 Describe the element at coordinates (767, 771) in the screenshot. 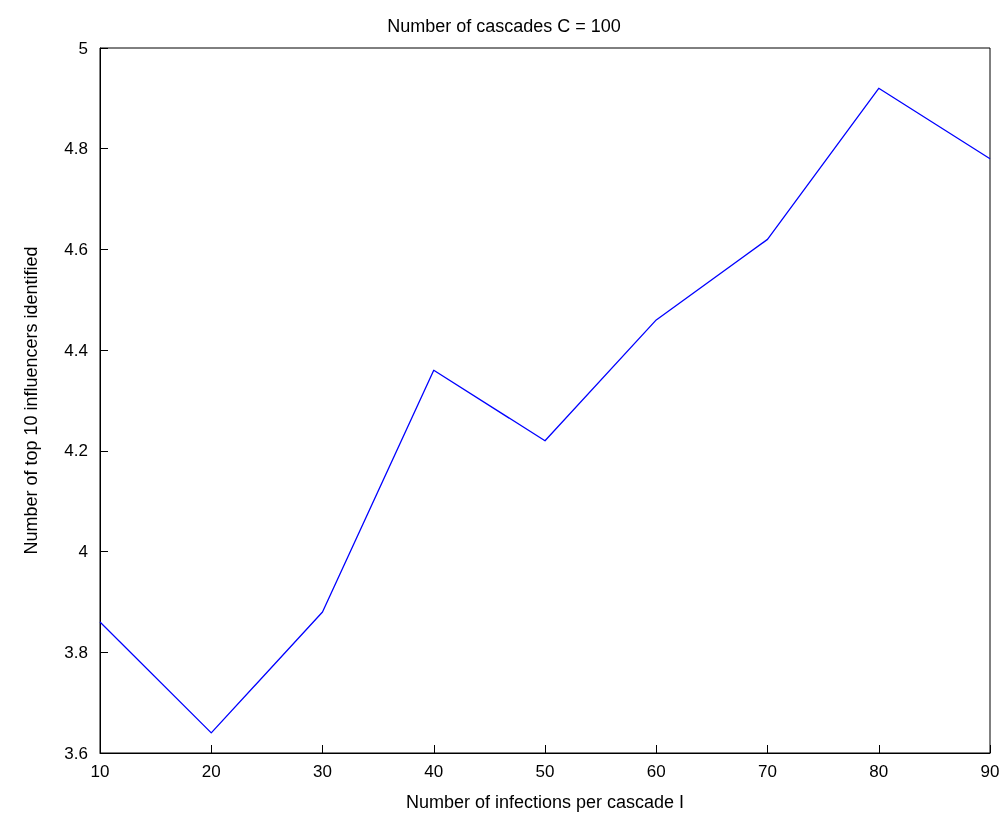

I see `x-tick-label: 70` at that location.